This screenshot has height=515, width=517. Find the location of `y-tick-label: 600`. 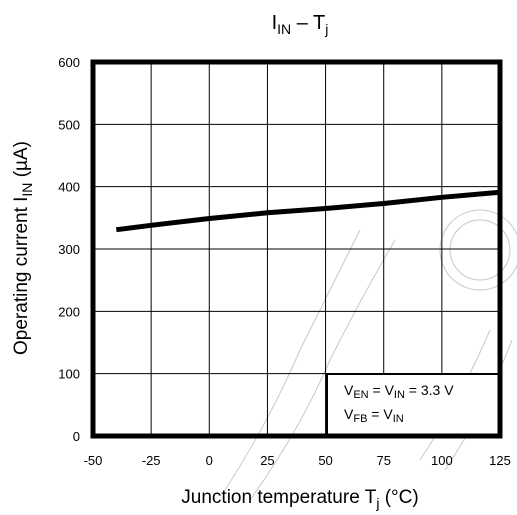

y-tick-label: 600 is located at coordinates (69, 62).